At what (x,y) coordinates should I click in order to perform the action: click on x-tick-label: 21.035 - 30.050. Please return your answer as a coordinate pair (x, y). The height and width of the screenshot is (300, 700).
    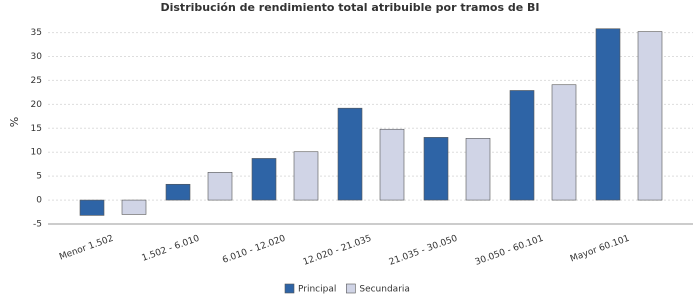
    Looking at the image, I should click on (423, 251).